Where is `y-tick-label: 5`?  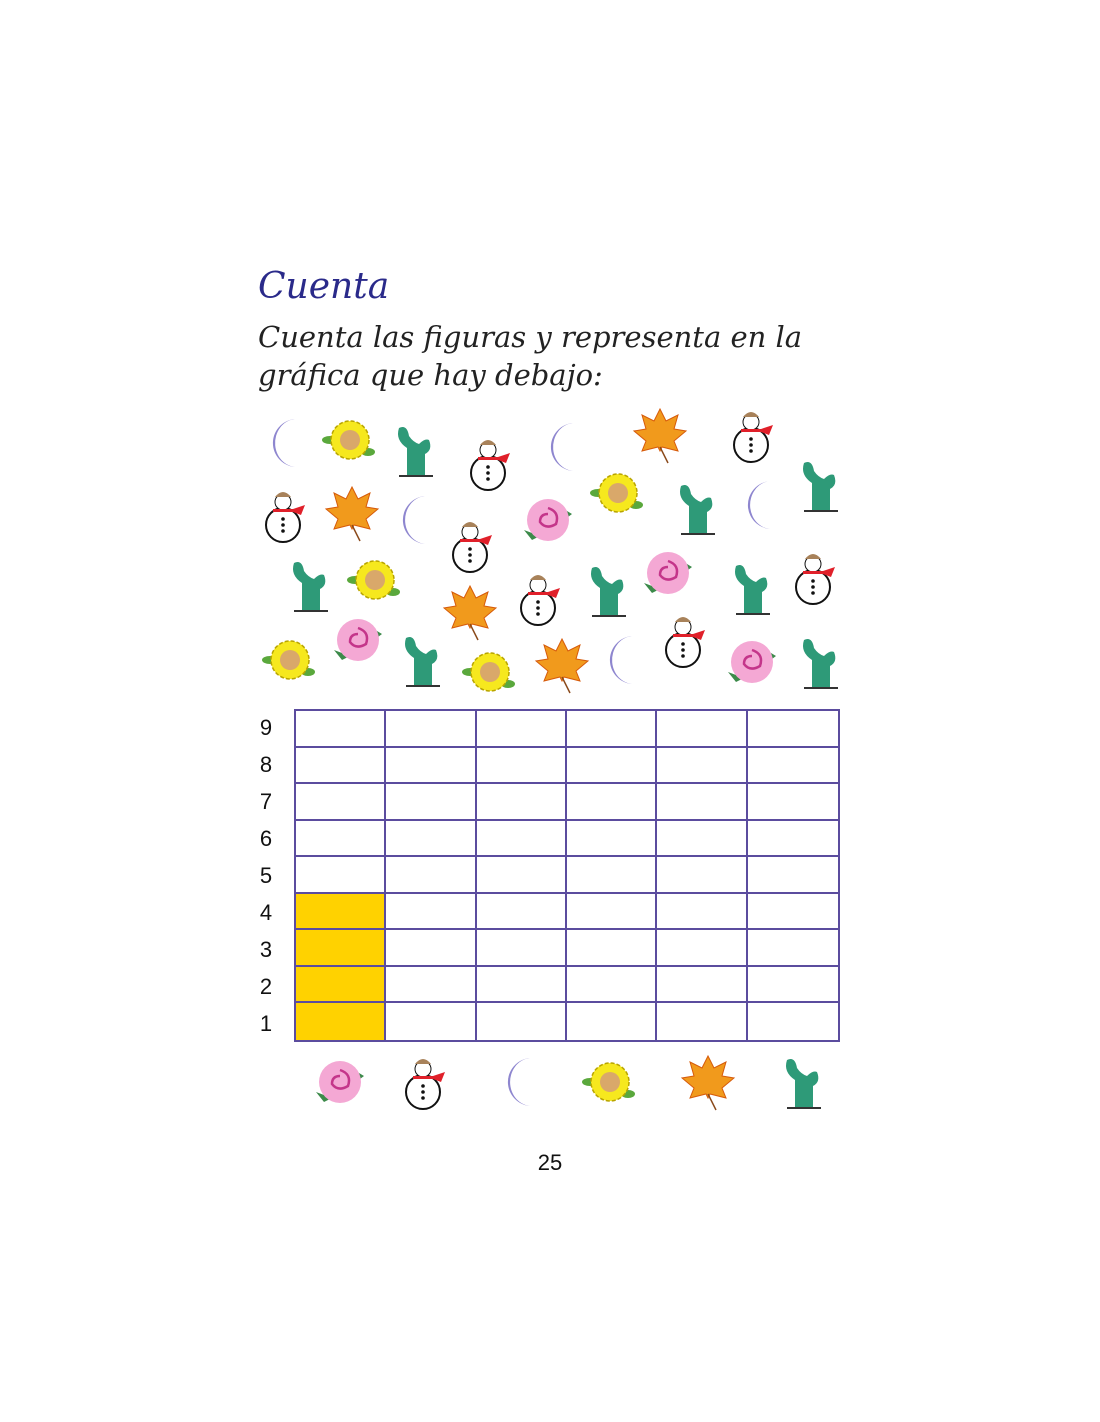
y-tick-label: 5 is located at coordinates (266, 875).